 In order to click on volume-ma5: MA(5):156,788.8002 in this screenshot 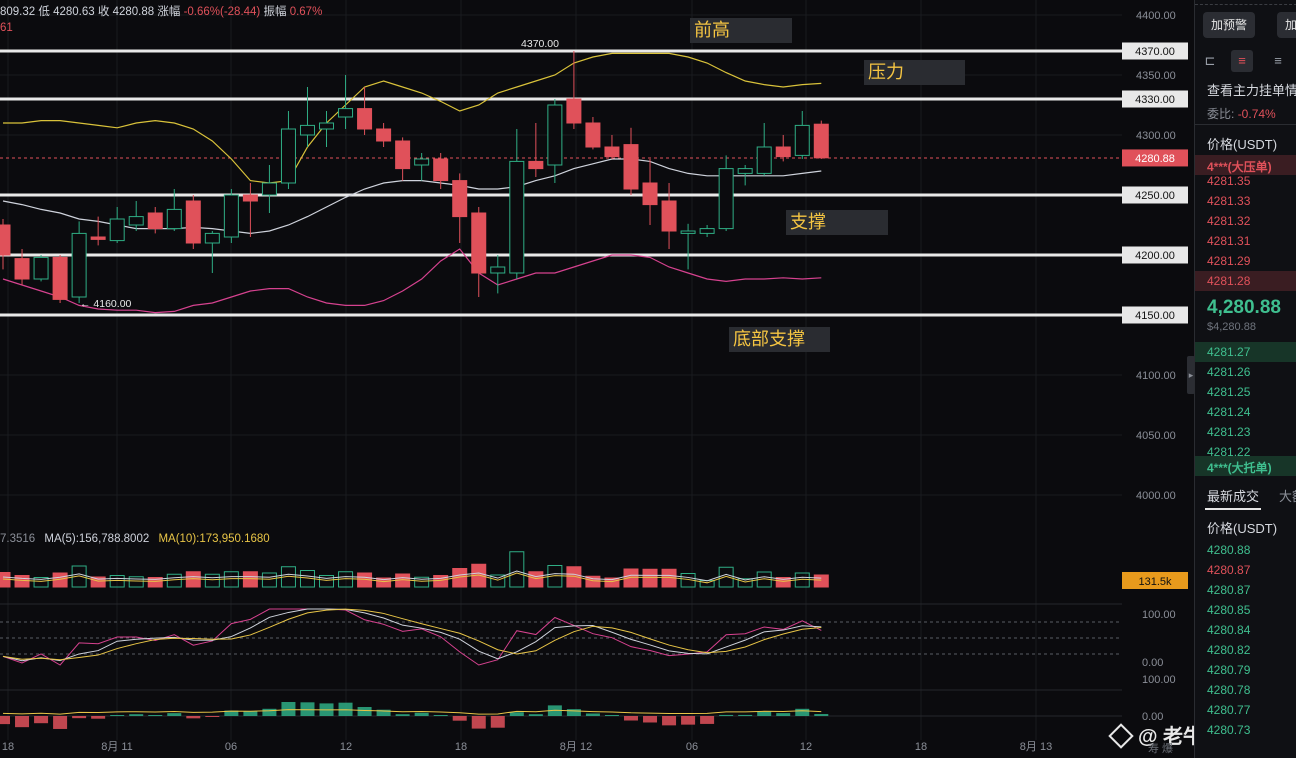, I will do `click(97, 539)`.